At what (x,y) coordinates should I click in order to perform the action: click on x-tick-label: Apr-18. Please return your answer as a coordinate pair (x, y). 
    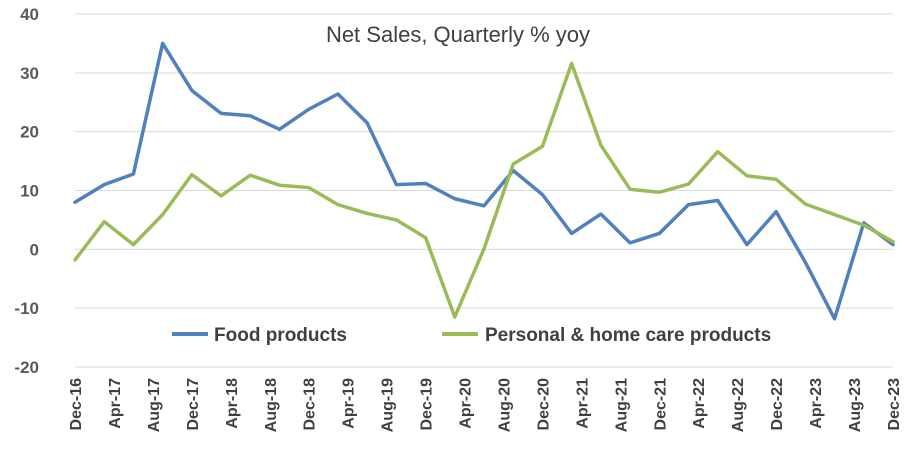
    Looking at the image, I should click on (232, 403).